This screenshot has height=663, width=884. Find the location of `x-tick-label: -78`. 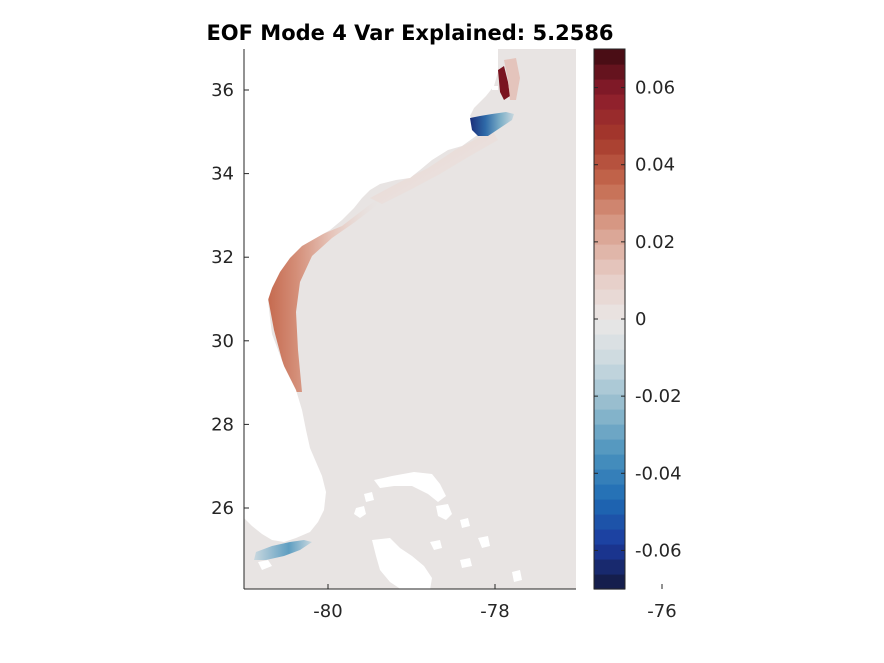

x-tick-label: -78 is located at coordinates (494, 611).